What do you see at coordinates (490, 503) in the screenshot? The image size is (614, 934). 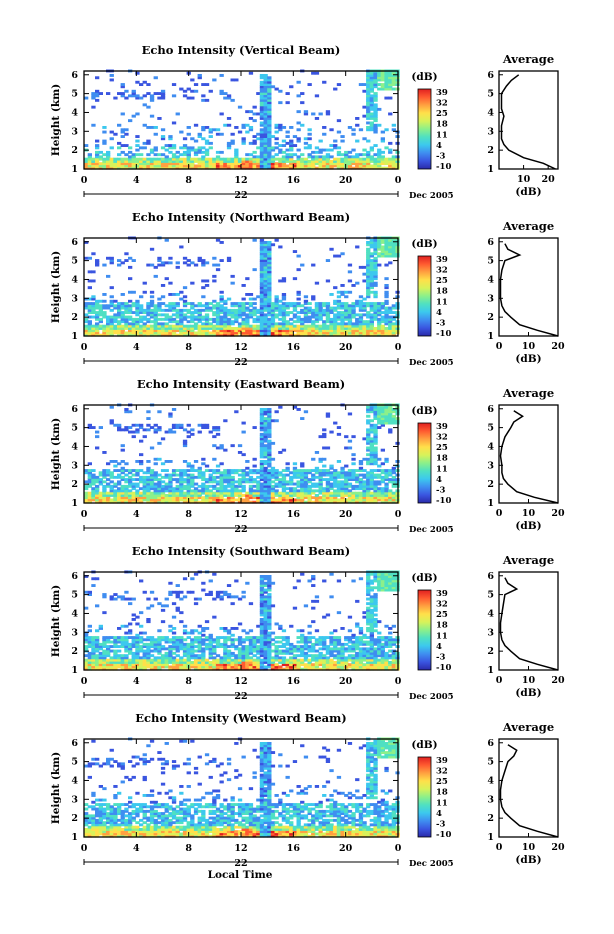 I see `profile-y-tick-label: 1` at bounding box center [490, 503].